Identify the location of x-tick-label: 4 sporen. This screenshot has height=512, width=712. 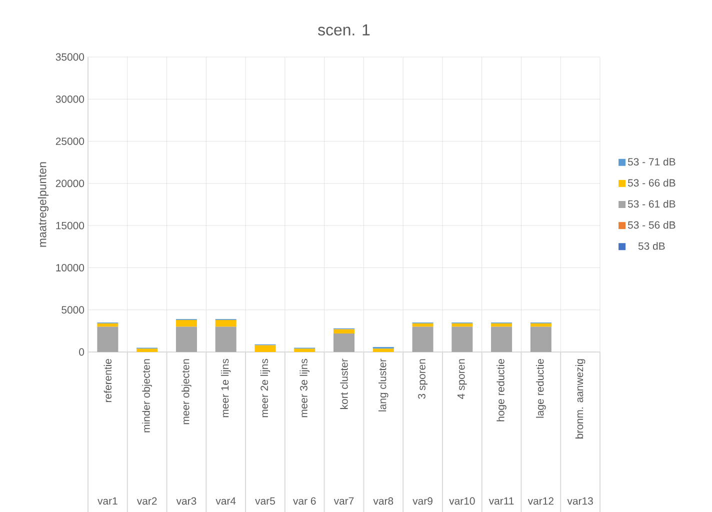
(462, 379).